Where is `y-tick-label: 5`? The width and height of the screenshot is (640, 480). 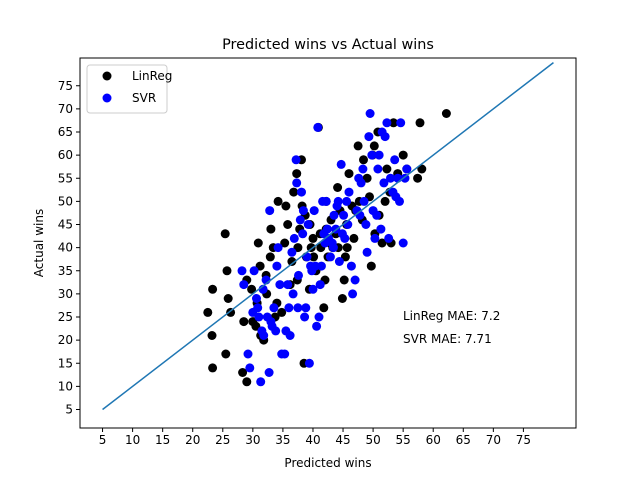
y-tick-label: 5 is located at coordinates (69, 410).